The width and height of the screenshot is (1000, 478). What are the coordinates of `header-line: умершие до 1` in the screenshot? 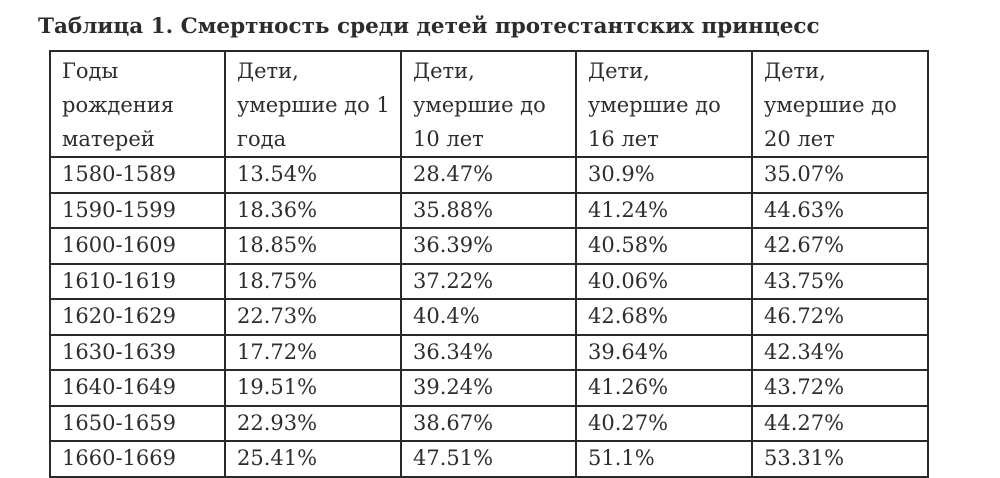 It's located at (313, 105).